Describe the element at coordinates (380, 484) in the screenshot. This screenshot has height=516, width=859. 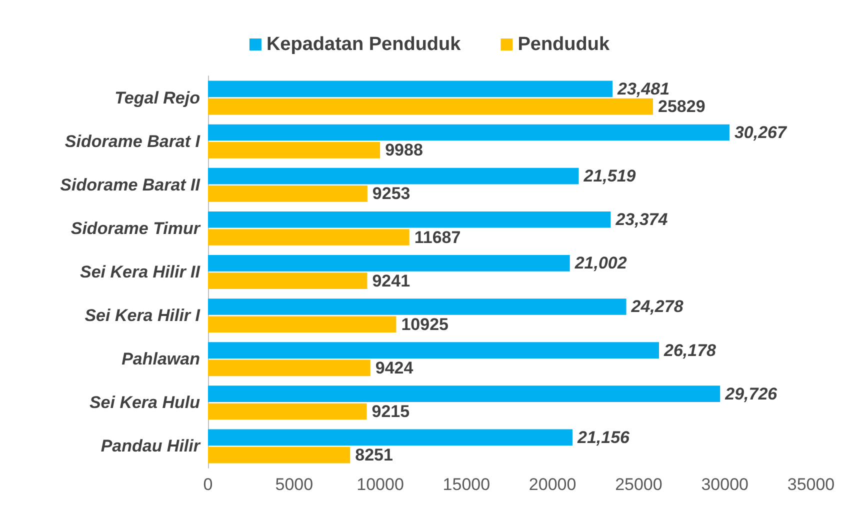
I see `x-tick-label: 10000` at that location.